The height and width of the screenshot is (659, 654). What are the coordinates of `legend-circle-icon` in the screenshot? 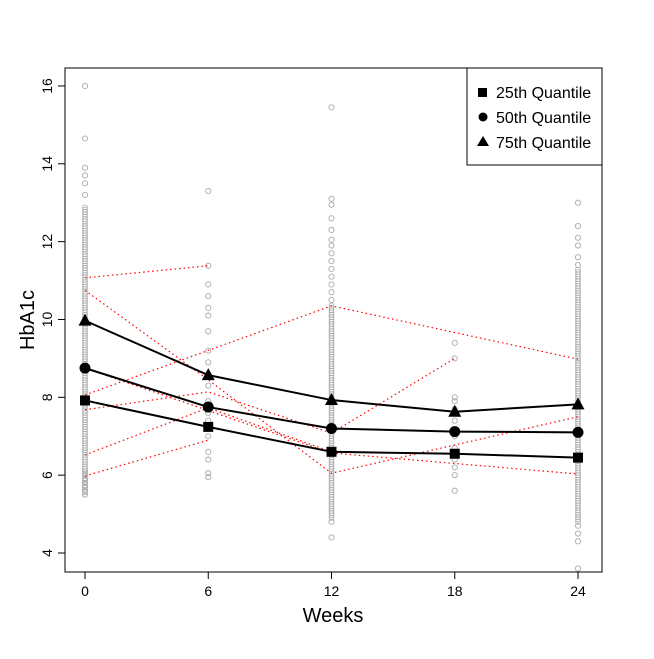 It's located at (483, 117).